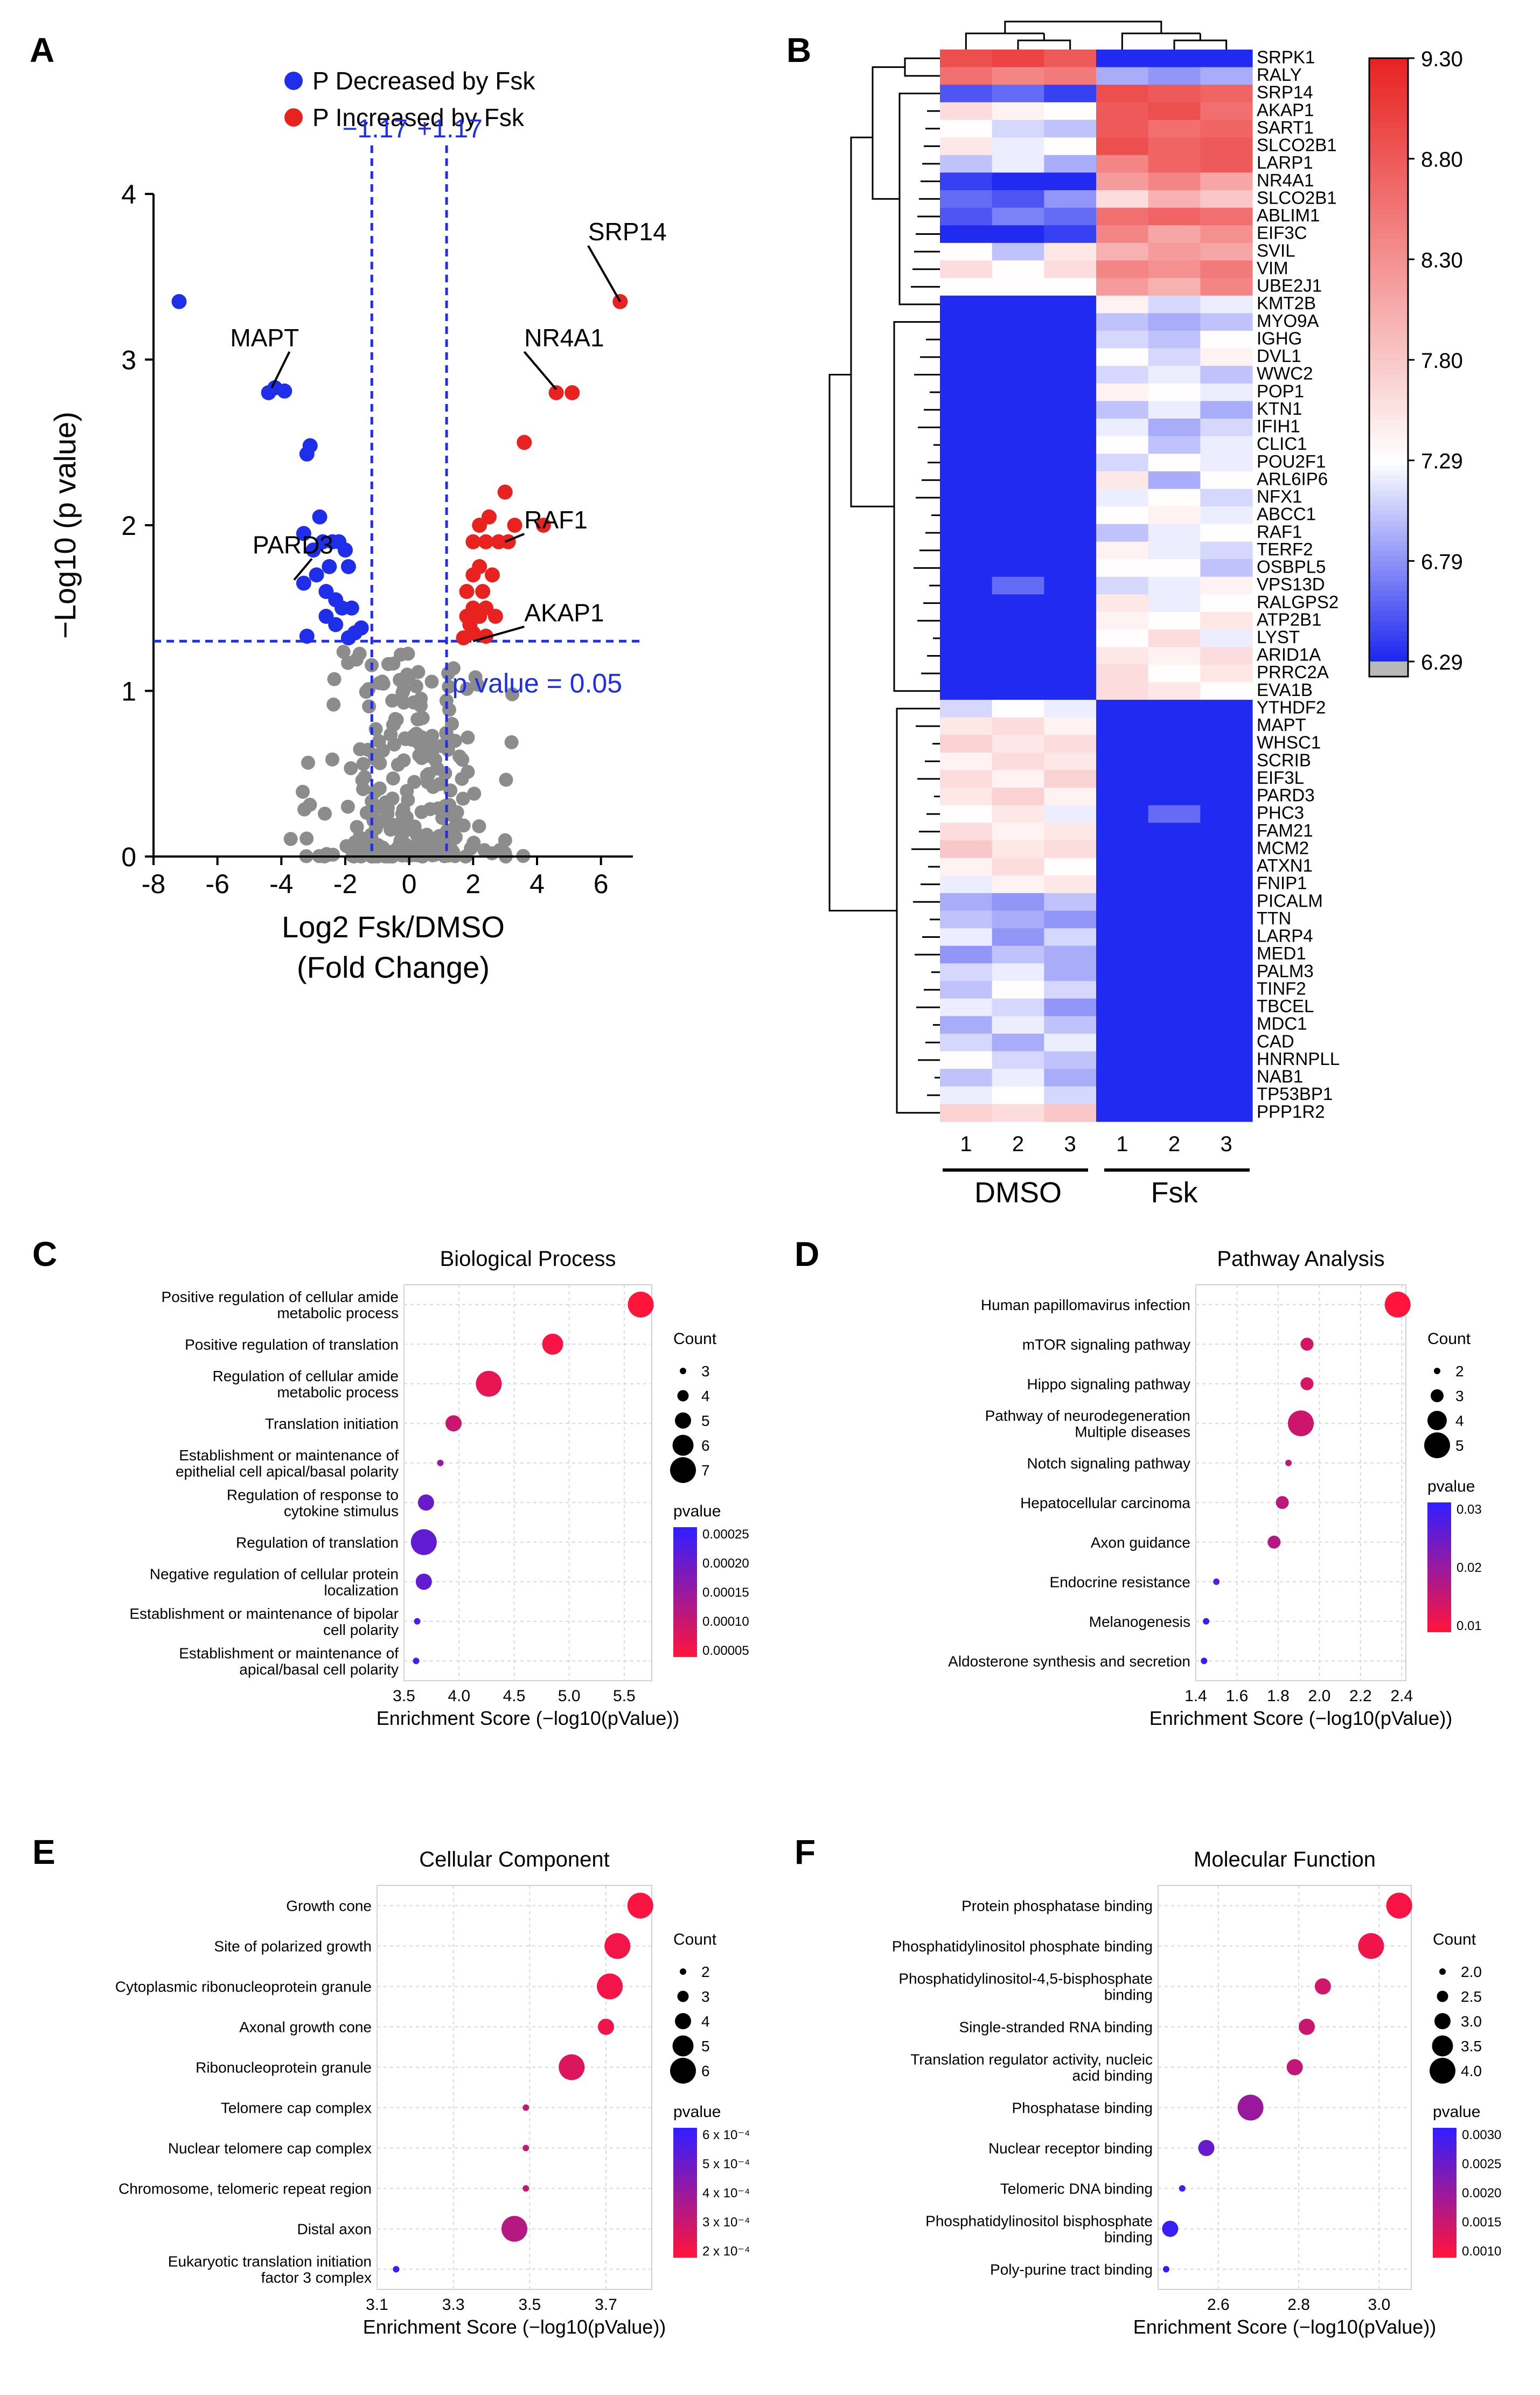 The height and width of the screenshot is (2395, 1540). Describe the element at coordinates (1057, 1906) in the screenshot. I see `term-label: Protein phosphatase binding` at that location.